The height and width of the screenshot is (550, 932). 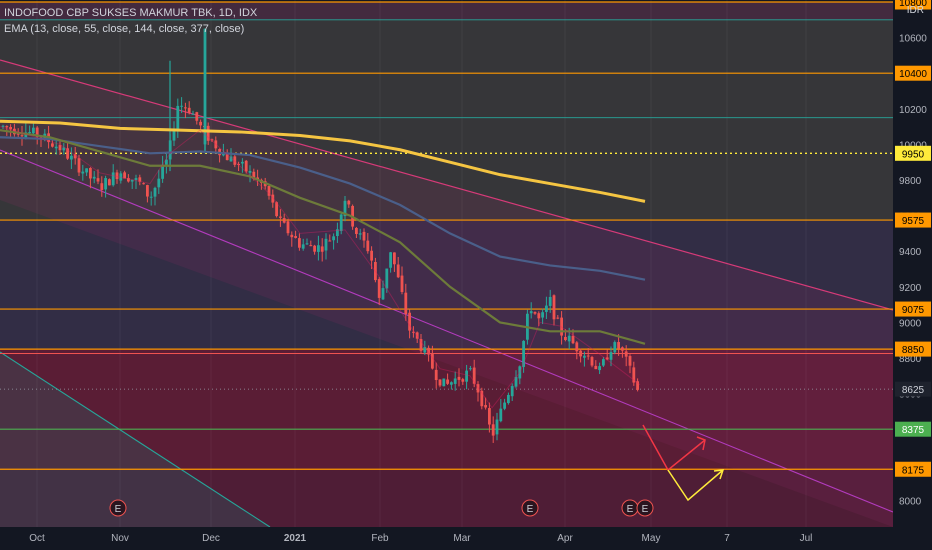 I want to click on price-tick-label: 9000, so click(x=910, y=323).